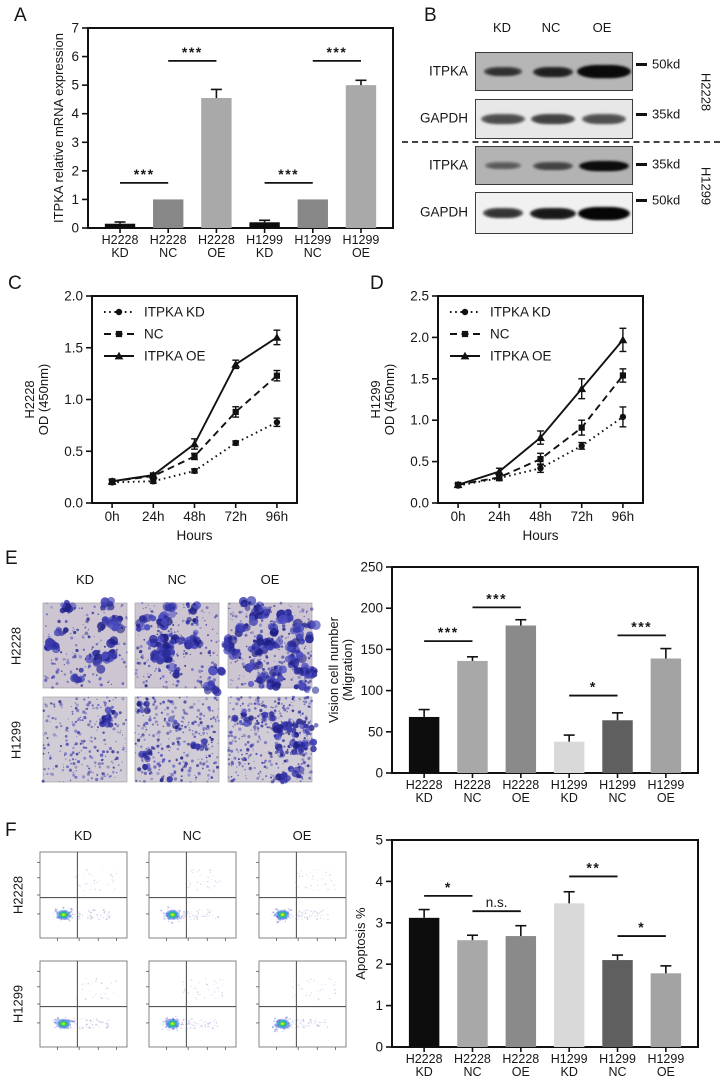 The height and width of the screenshot is (1084, 723). I want to click on legend-label: ITPKA KD, so click(174, 312).